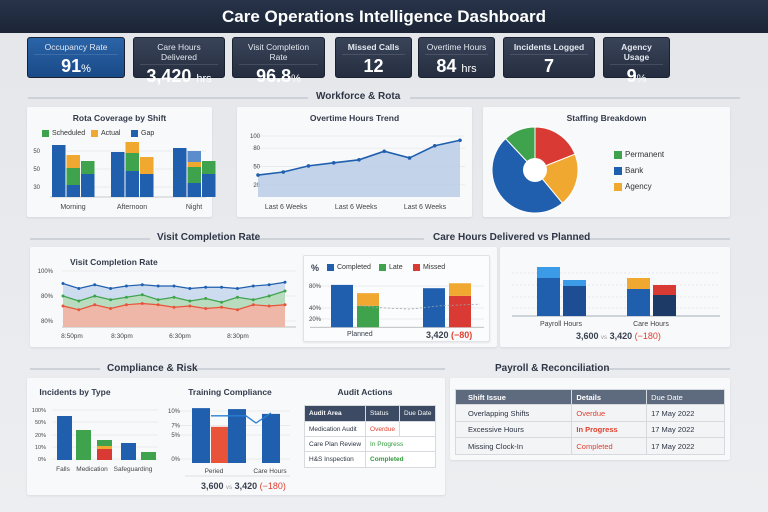 The height and width of the screenshot is (512, 768). What do you see at coordinates (230, 392) in the screenshot?
I see `chart-title: Training Compliance` at bounding box center [230, 392].